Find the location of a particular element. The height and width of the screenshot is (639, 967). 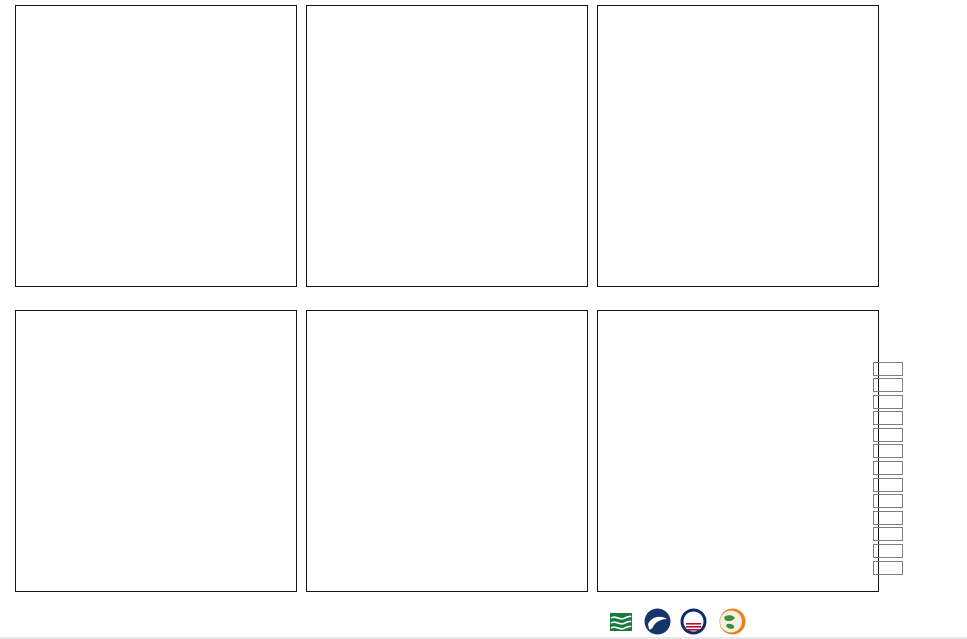

forecast-panel-30may is located at coordinates (738, 449).